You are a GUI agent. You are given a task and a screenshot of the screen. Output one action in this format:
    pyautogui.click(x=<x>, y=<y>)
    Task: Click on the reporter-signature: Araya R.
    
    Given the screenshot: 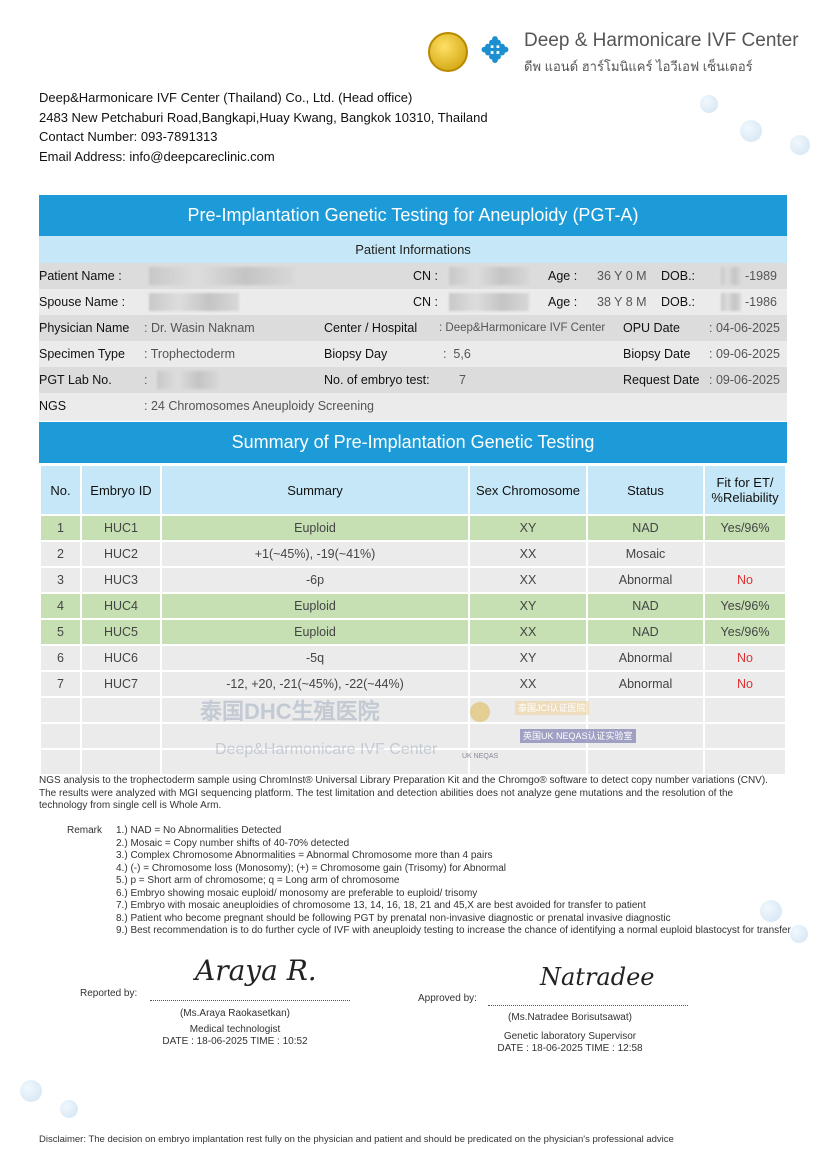 What is the action you would take?
    pyautogui.click(x=256, y=970)
    